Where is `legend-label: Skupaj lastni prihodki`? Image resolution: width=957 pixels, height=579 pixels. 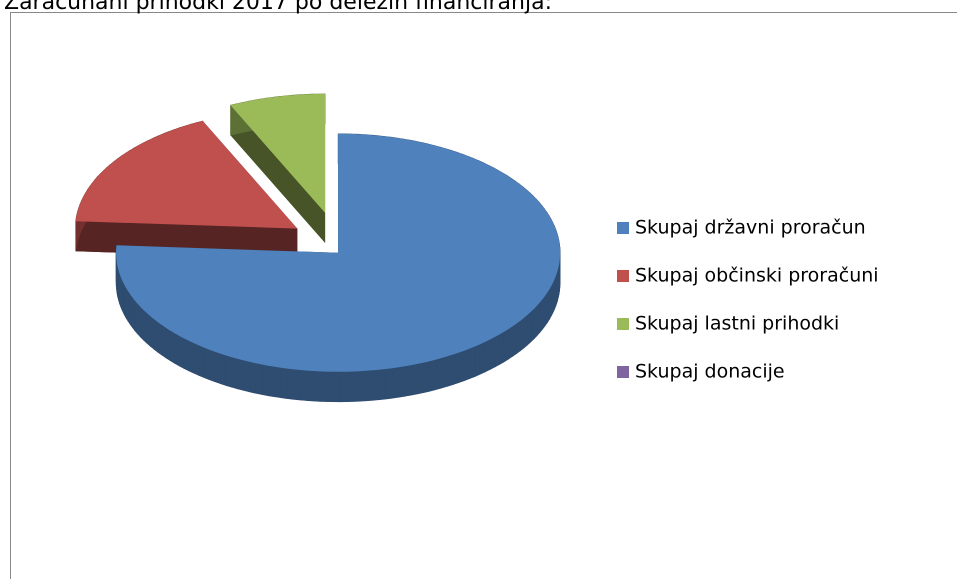 legend-label: Skupaj lastni prihodki is located at coordinates (737, 324).